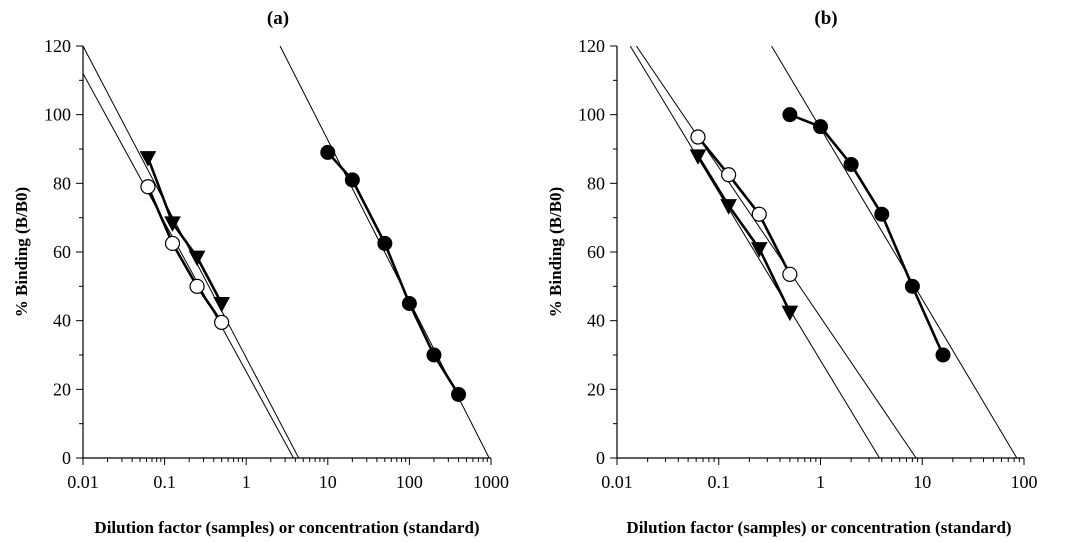 The height and width of the screenshot is (542, 1073). What do you see at coordinates (491, 482) in the screenshot?
I see `x-tick-label: 1000` at bounding box center [491, 482].